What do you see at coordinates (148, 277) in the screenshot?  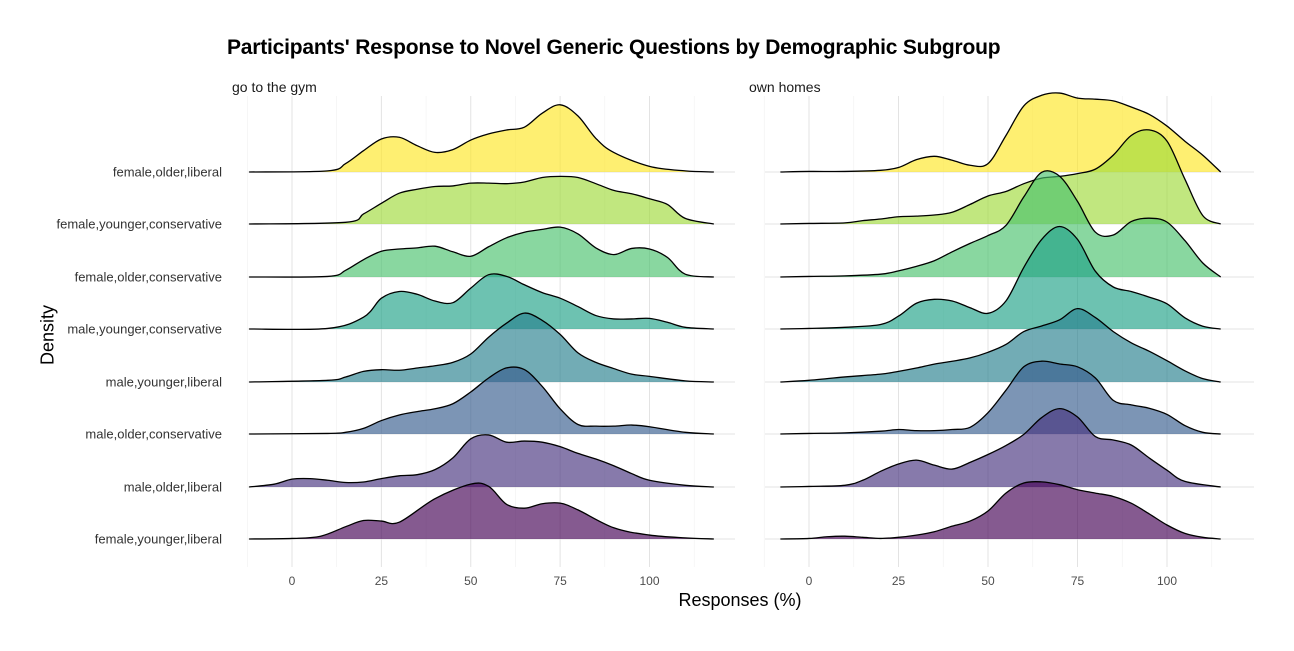 I see `category-label: female,older,conservative` at bounding box center [148, 277].